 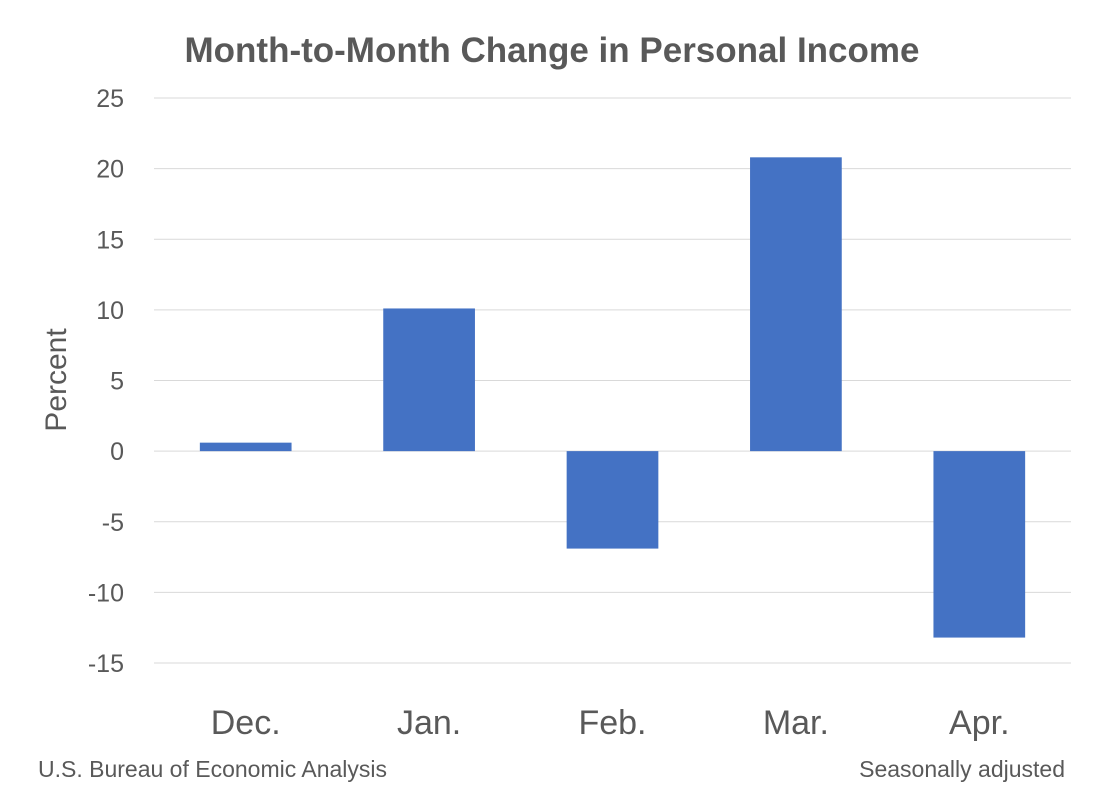 I want to click on source-note: U.S. Bureau of Economic Analysis, so click(x=212, y=769).